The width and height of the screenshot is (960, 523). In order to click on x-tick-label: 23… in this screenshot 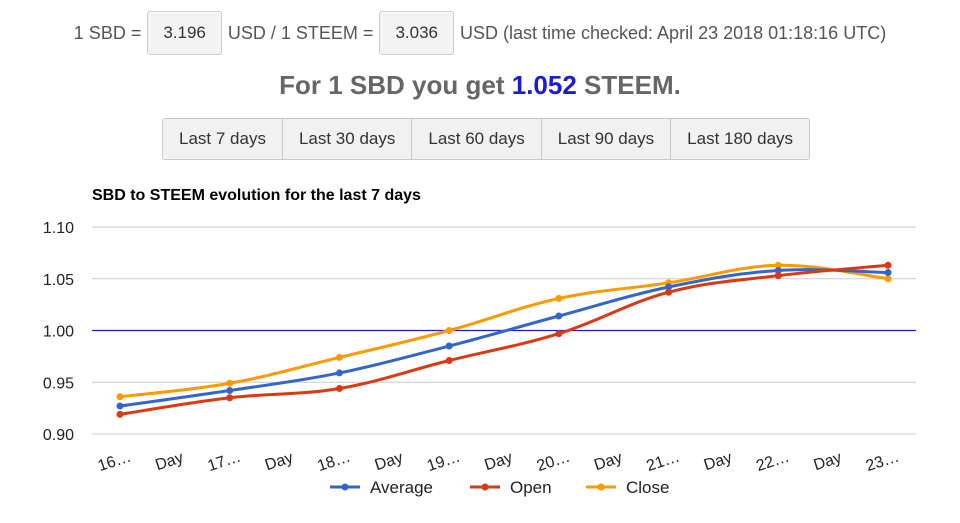, I will do `click(882, 461)`.